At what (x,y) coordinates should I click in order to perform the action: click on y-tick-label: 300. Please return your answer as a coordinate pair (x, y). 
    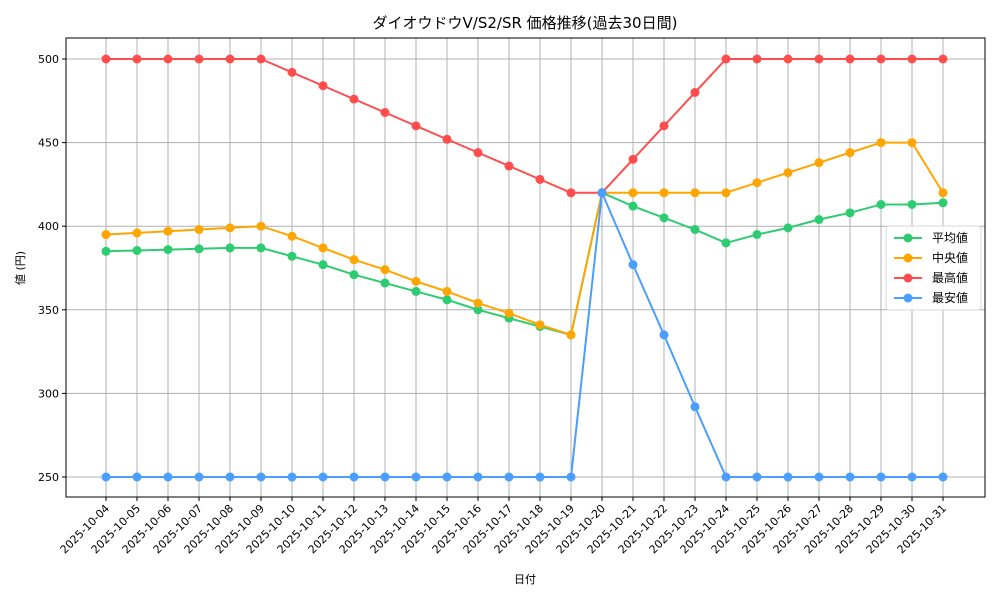
    Looking at the image, I should click on (48, 393).